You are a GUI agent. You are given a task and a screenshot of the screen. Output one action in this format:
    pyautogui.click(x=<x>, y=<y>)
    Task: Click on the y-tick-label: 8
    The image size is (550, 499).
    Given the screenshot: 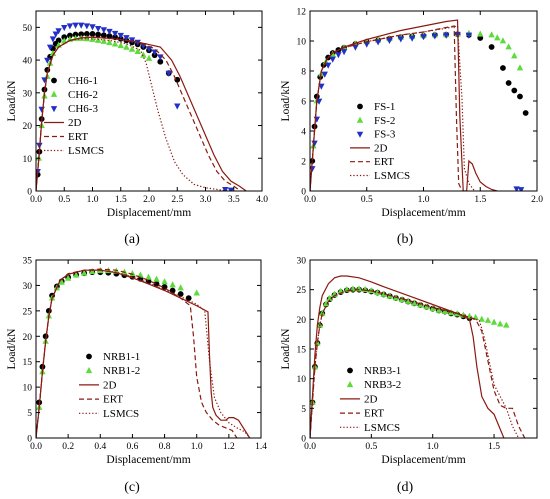 What is the action you would take?
    pyautogui.click(x=303, y=73)
    